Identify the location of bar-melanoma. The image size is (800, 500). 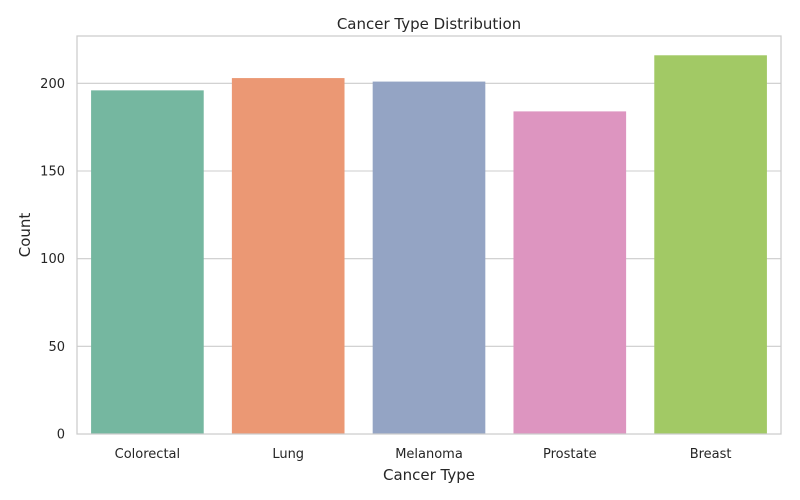
(429, 257).